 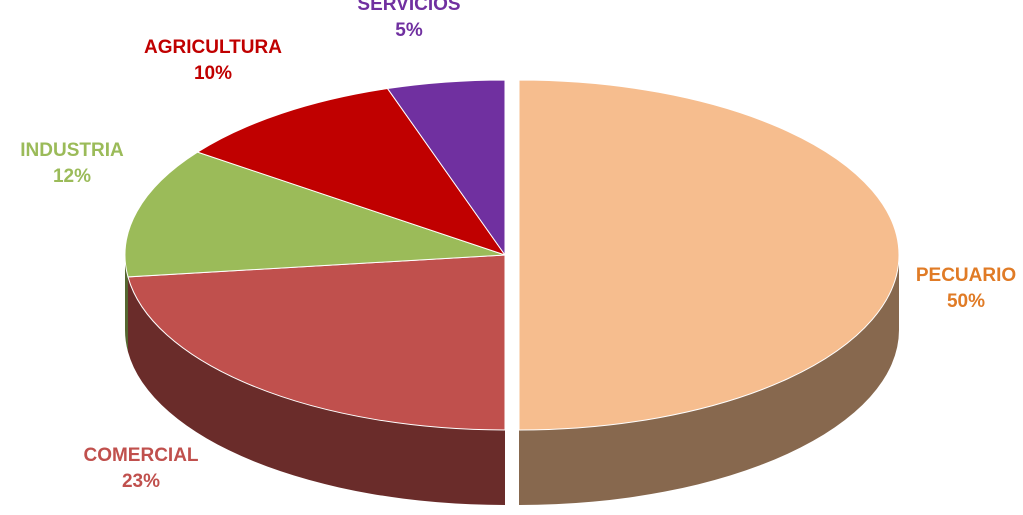 What do you see at coordinates (966, 301) in the screenshot?
I see `data-label-value: 50%` at bounding box center [966, 301].